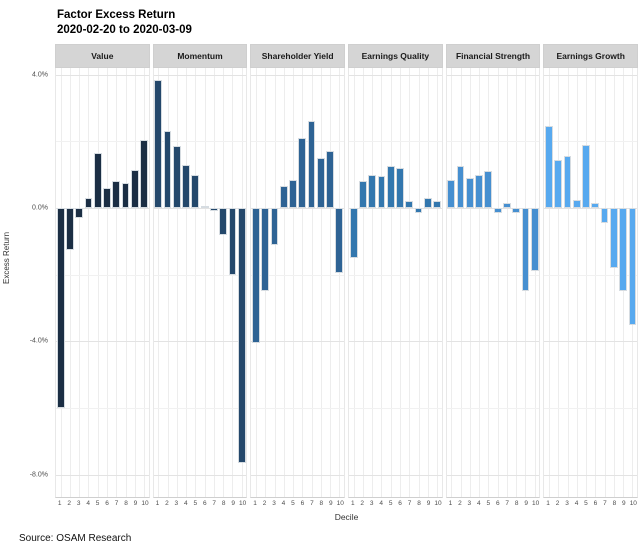 The image size is (643, 552). Describe the element at coordinates (298, 56) in the screenshot. I see `facet-header: Shareholder Yield` at that location.